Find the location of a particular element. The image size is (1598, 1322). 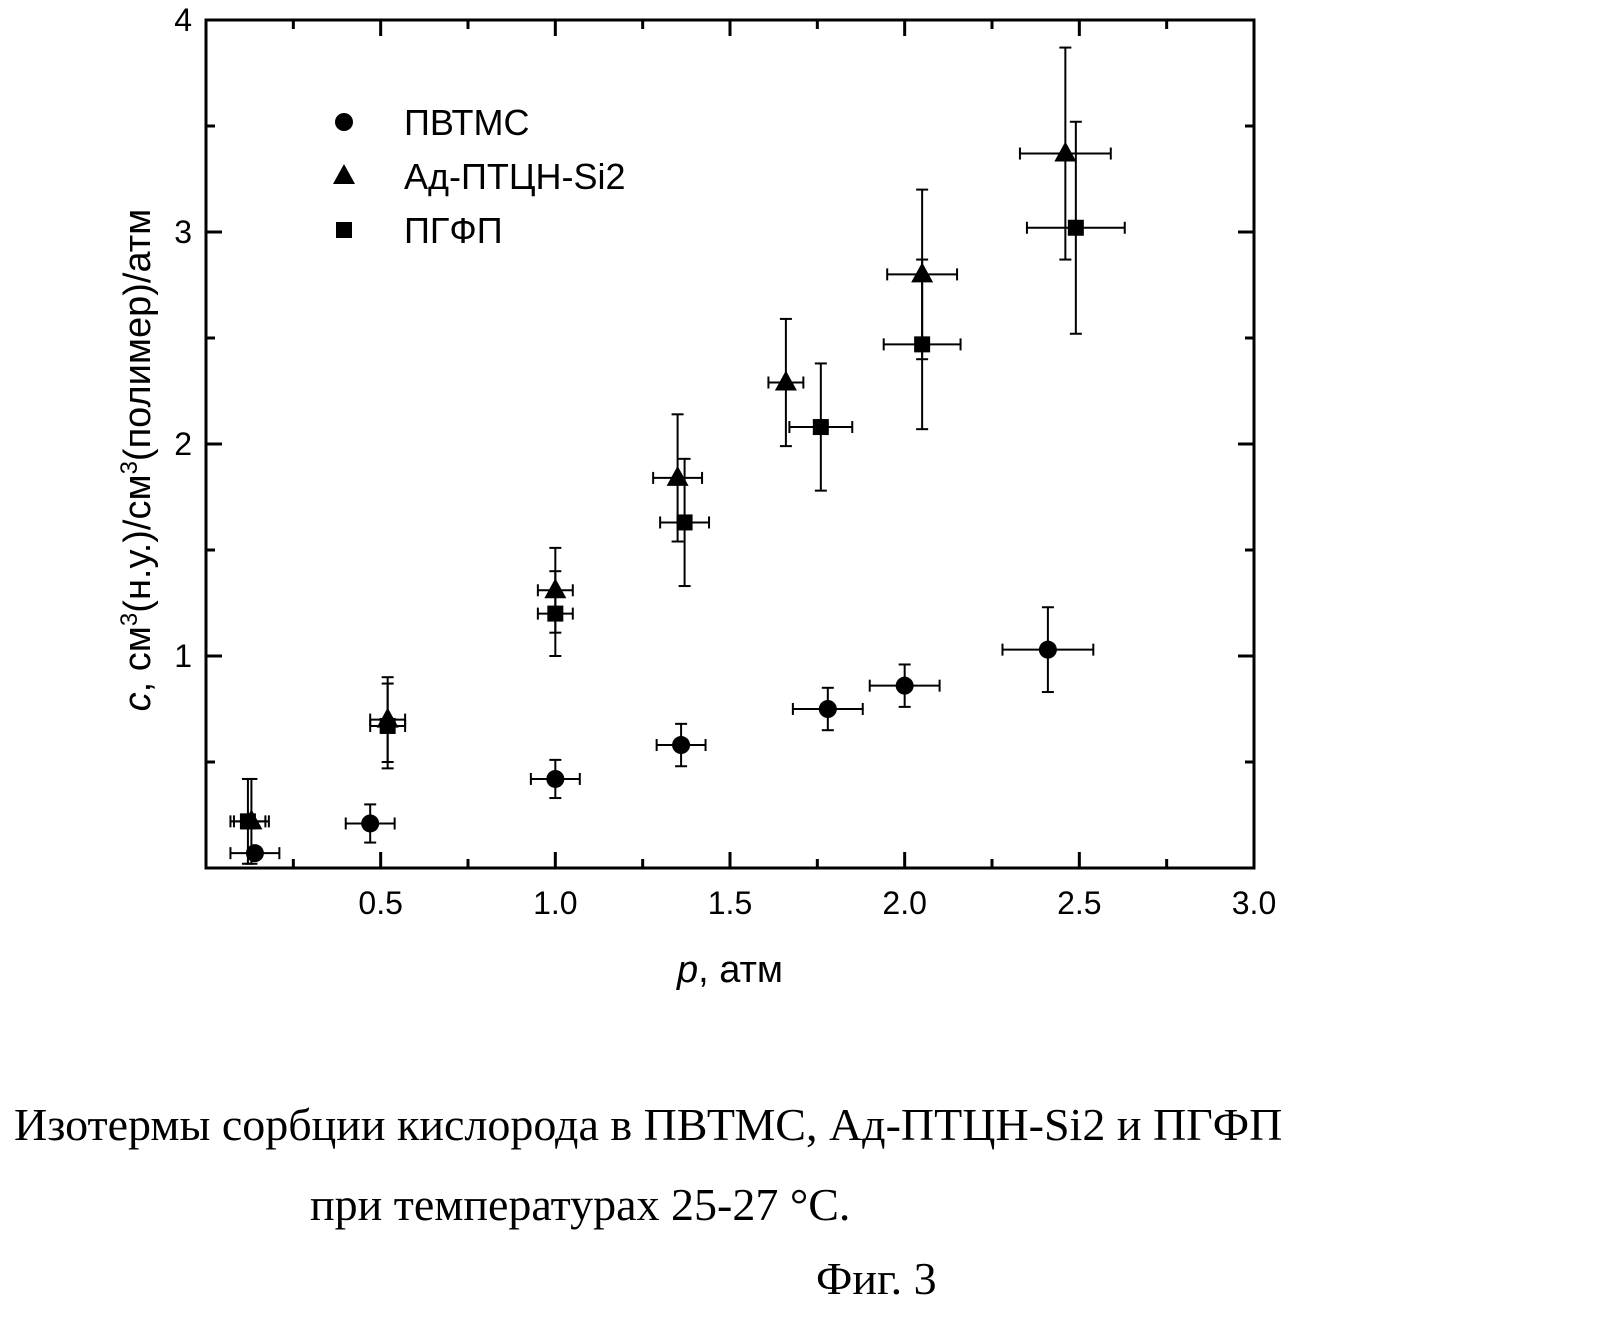

legend-entry-label: Ад-ПТЦН-Si2 is located at coordinates (515, 176).